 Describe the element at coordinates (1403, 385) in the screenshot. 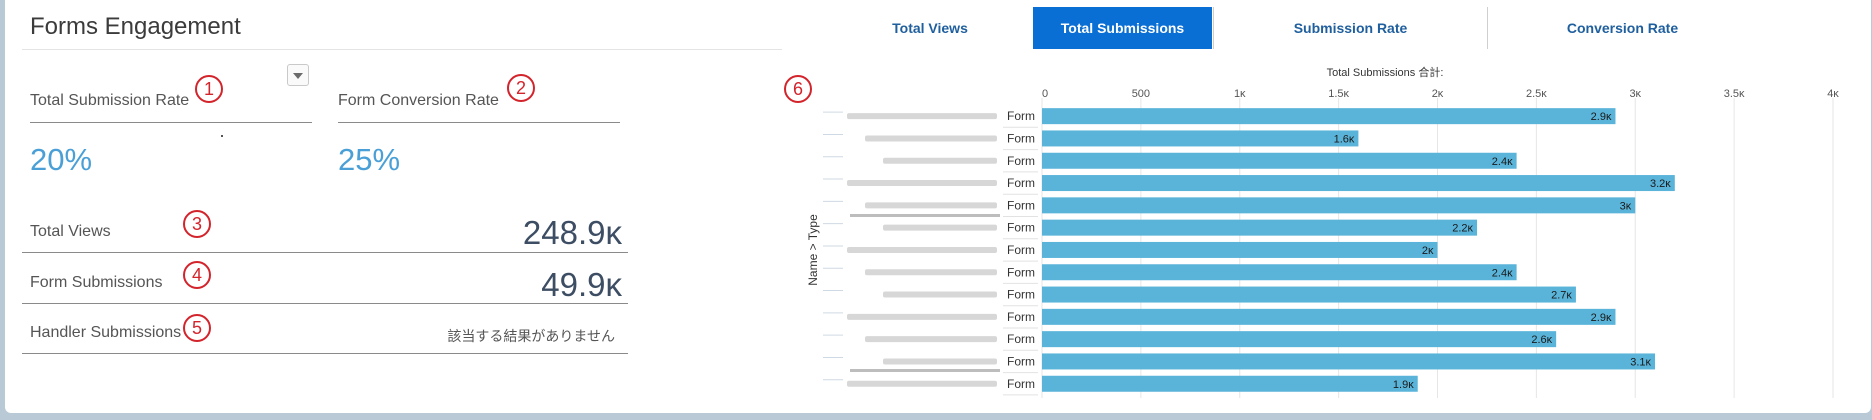

I see `bar-value-label: 1.9ĸ` at that location.